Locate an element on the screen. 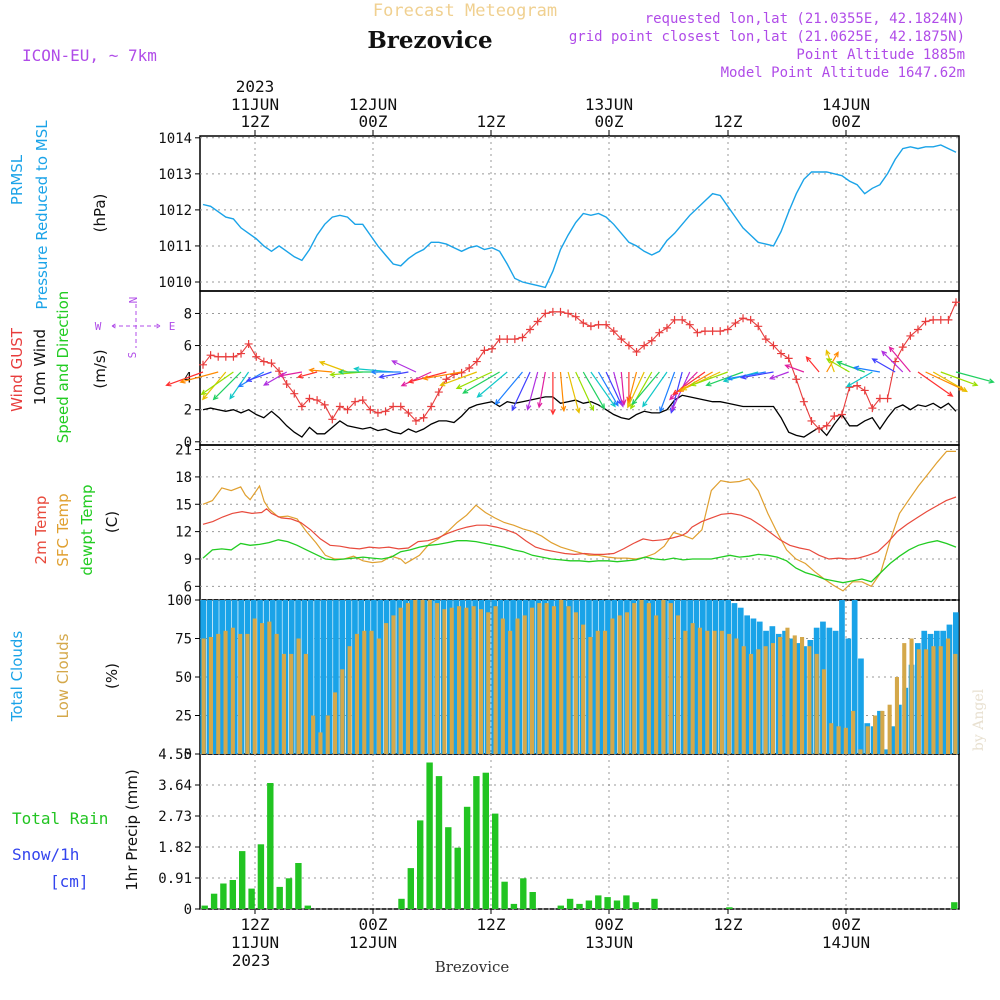  compass-rose-icon is located at coordinates (136, 326).